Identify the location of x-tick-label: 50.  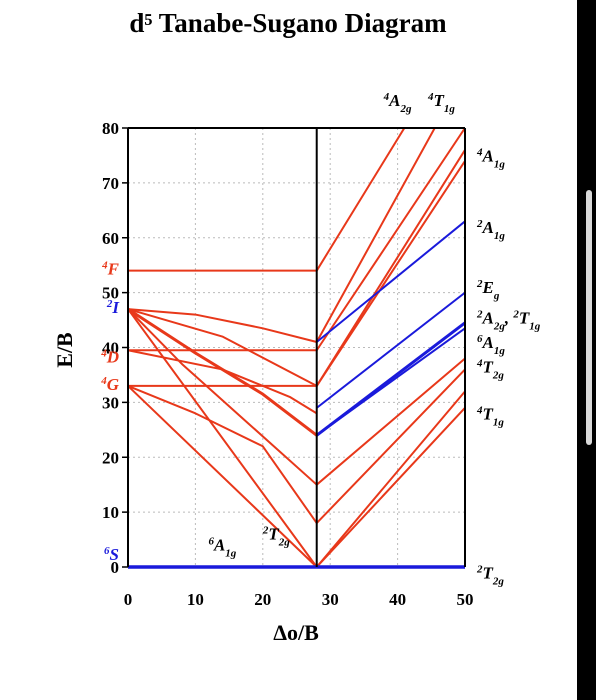
(465, 599).